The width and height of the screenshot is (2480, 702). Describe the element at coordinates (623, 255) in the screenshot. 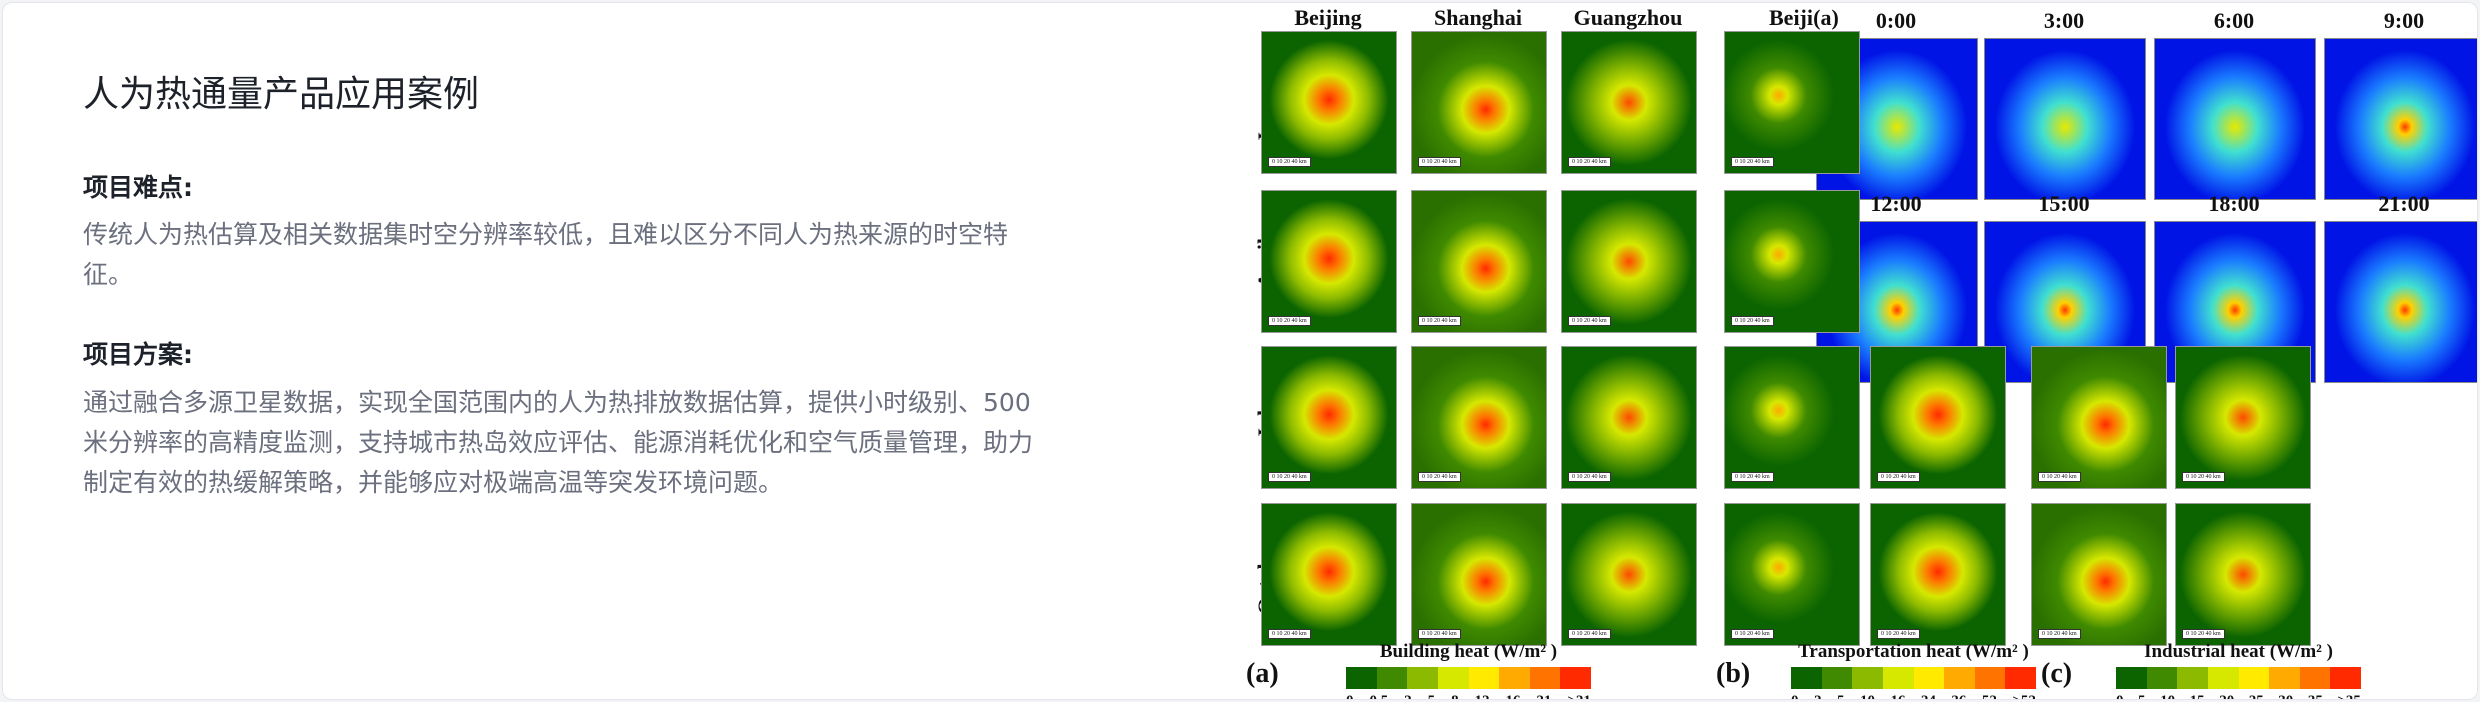

I see `difficulty-text: 传统人为热估算及相关数据集时空分辨率较低，且难以区分不同人为热来源的时空特 征。` at that location.